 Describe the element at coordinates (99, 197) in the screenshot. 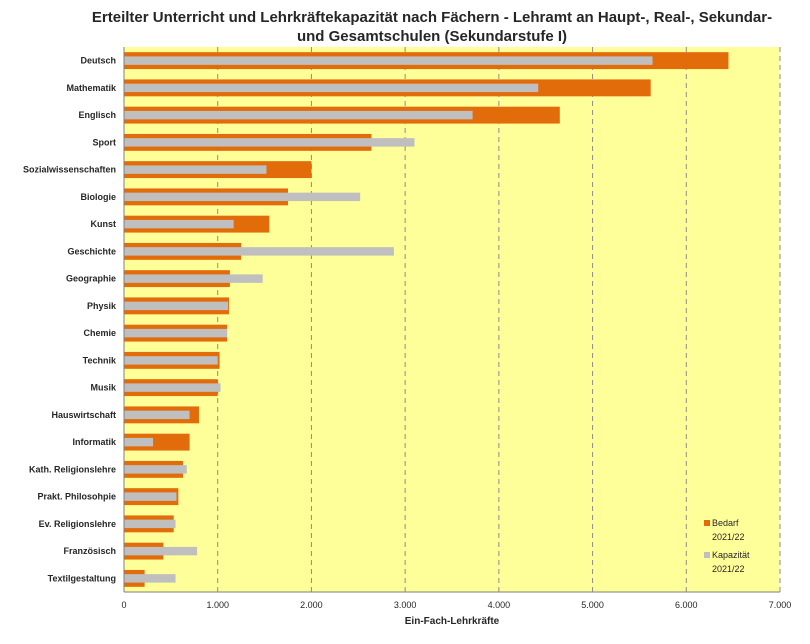

I see `category-label: Biologie` at that location.